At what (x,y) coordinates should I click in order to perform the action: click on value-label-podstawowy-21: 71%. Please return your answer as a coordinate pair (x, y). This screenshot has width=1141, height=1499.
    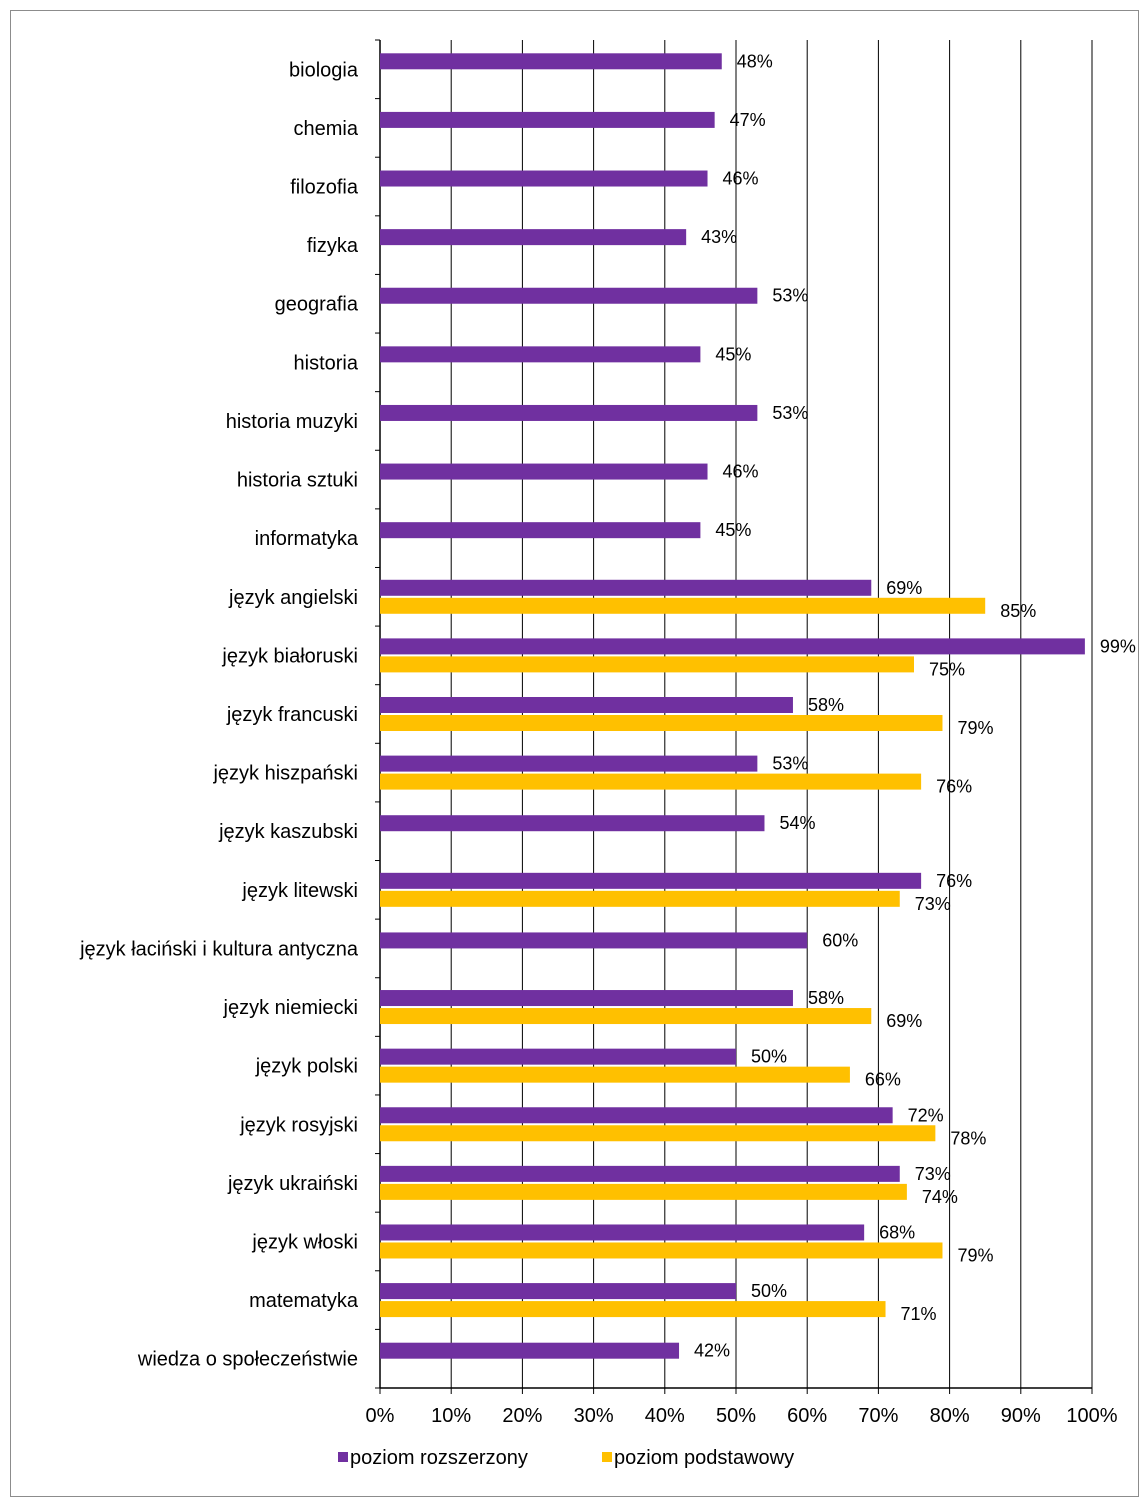
    Looking at the image, I should click on (919, 1314).